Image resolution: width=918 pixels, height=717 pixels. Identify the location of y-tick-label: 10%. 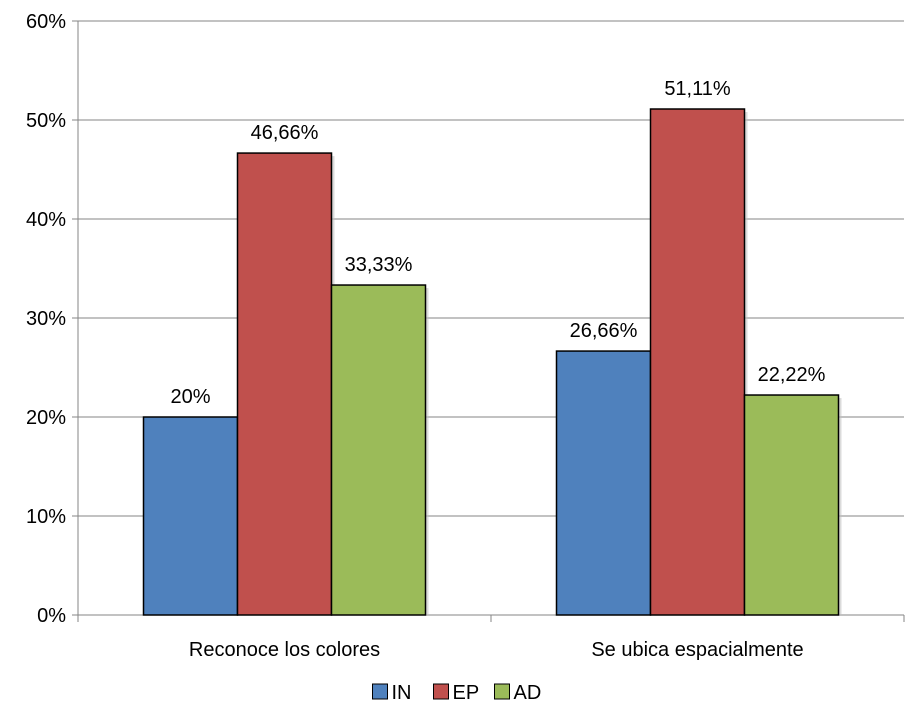
(46, 517).